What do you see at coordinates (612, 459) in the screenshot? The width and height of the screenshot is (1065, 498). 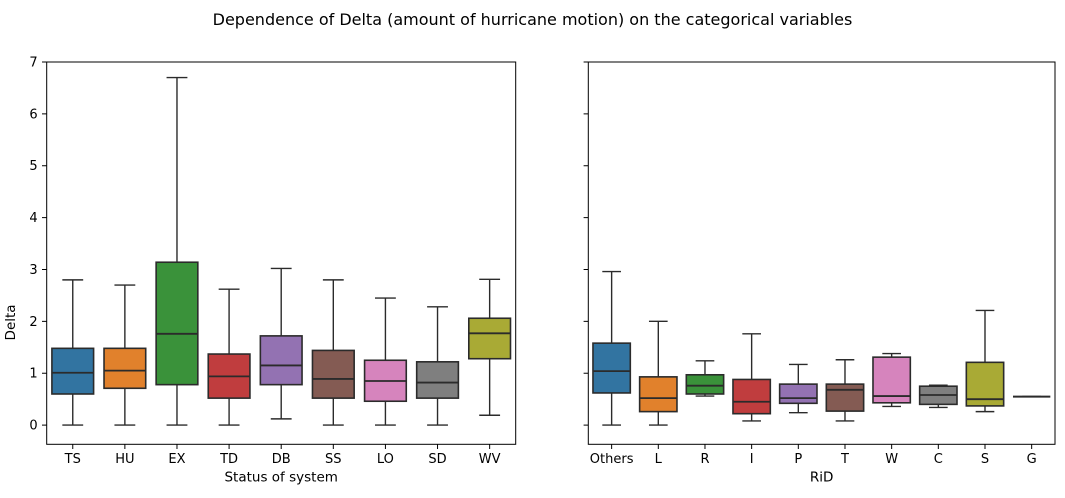 I see `x-tick-label-Others: Others` at bounding box center [612, 459].